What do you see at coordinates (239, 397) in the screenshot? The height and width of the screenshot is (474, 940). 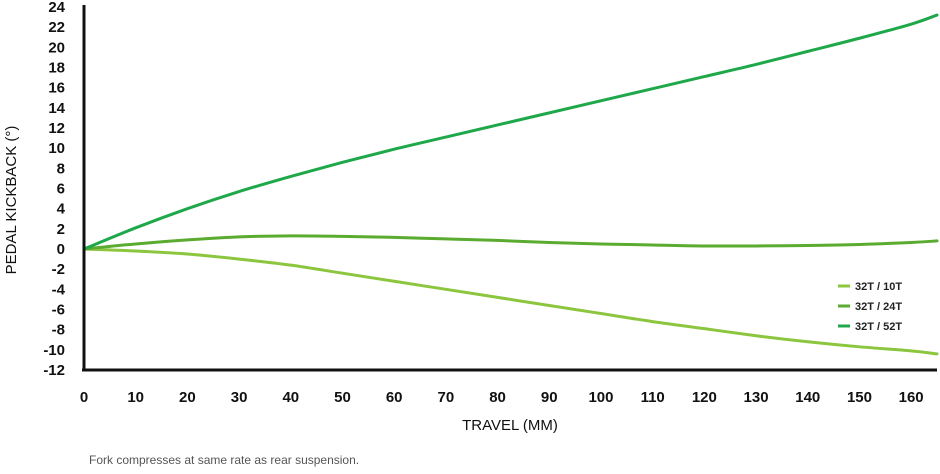 I see `x-tick-label: 30` at bounding box center [239, 397].